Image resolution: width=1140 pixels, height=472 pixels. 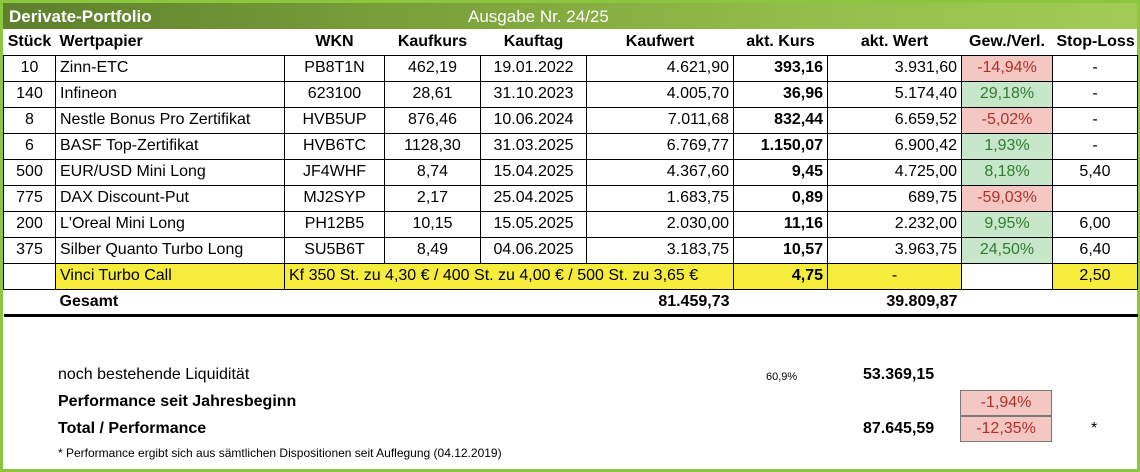 I want to click on cell-wkn: PB8T1N, so click(x=334, y=68).